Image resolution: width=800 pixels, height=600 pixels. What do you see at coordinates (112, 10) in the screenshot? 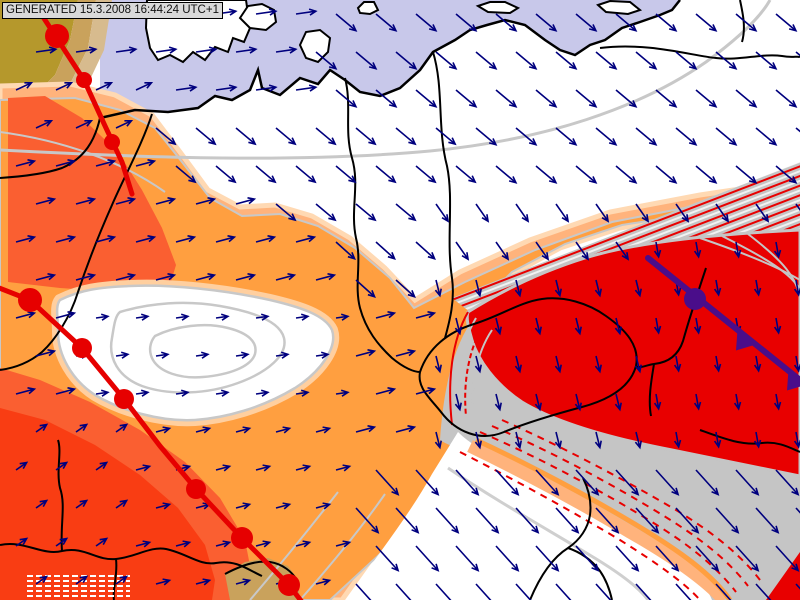
I see `generated-timestamp-label: GENERATED 15.3.2008 16:44:24 UTC+1` at bounding box center [112, 10].